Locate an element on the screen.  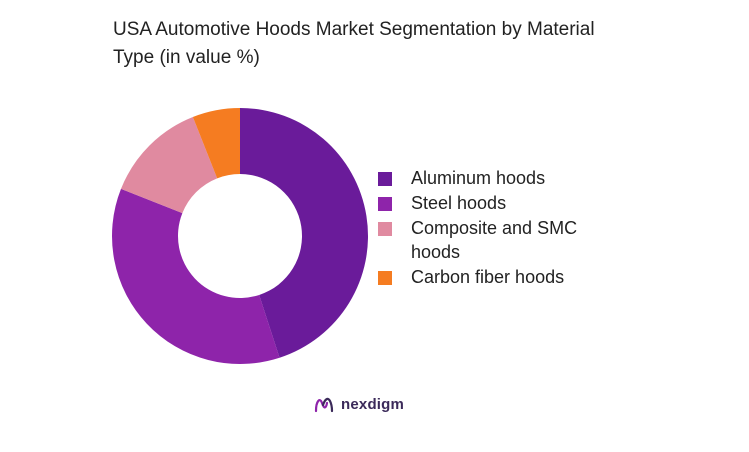
brand-logo: nexdigm is located at coordinates (358, 404).